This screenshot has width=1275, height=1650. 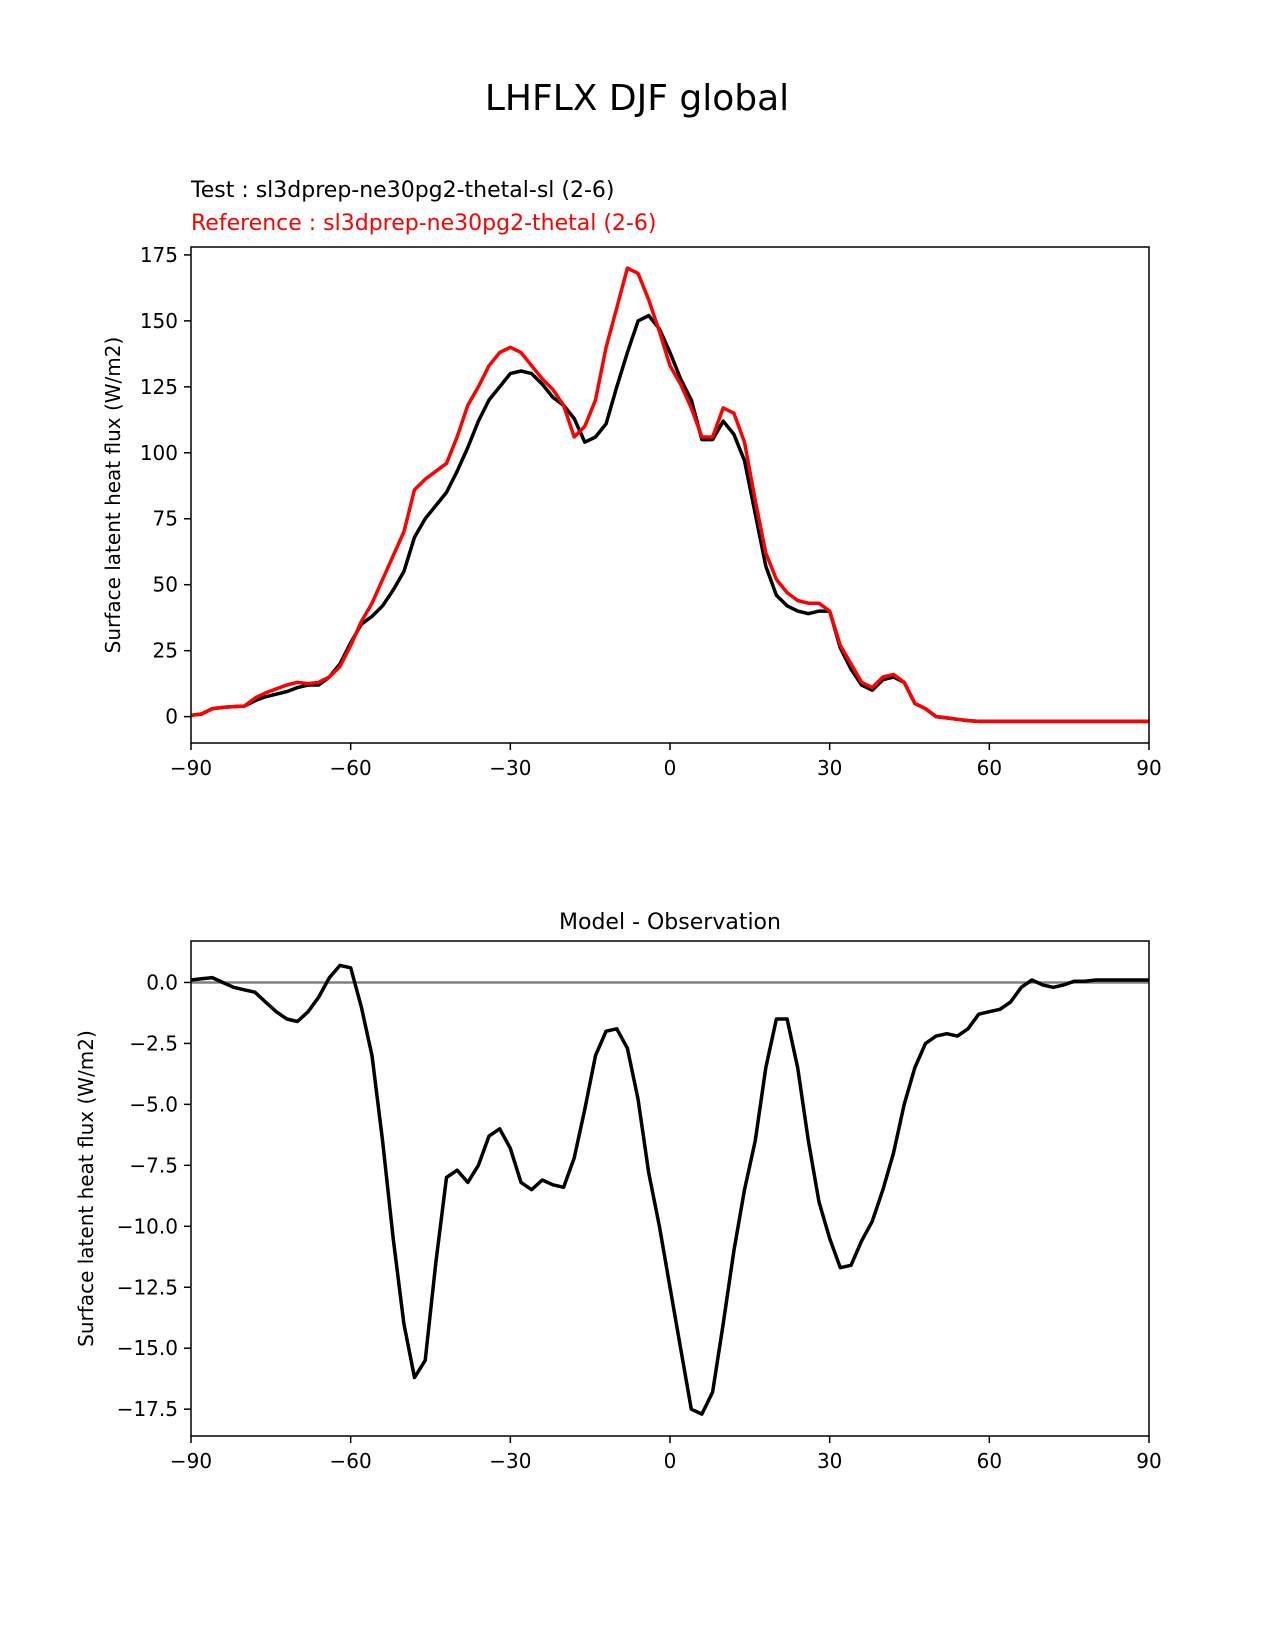 What do you see at coordinates (159, 321) in the screenshot?
I see `top-ytick-label: 150` at bounding box center [159, 321].